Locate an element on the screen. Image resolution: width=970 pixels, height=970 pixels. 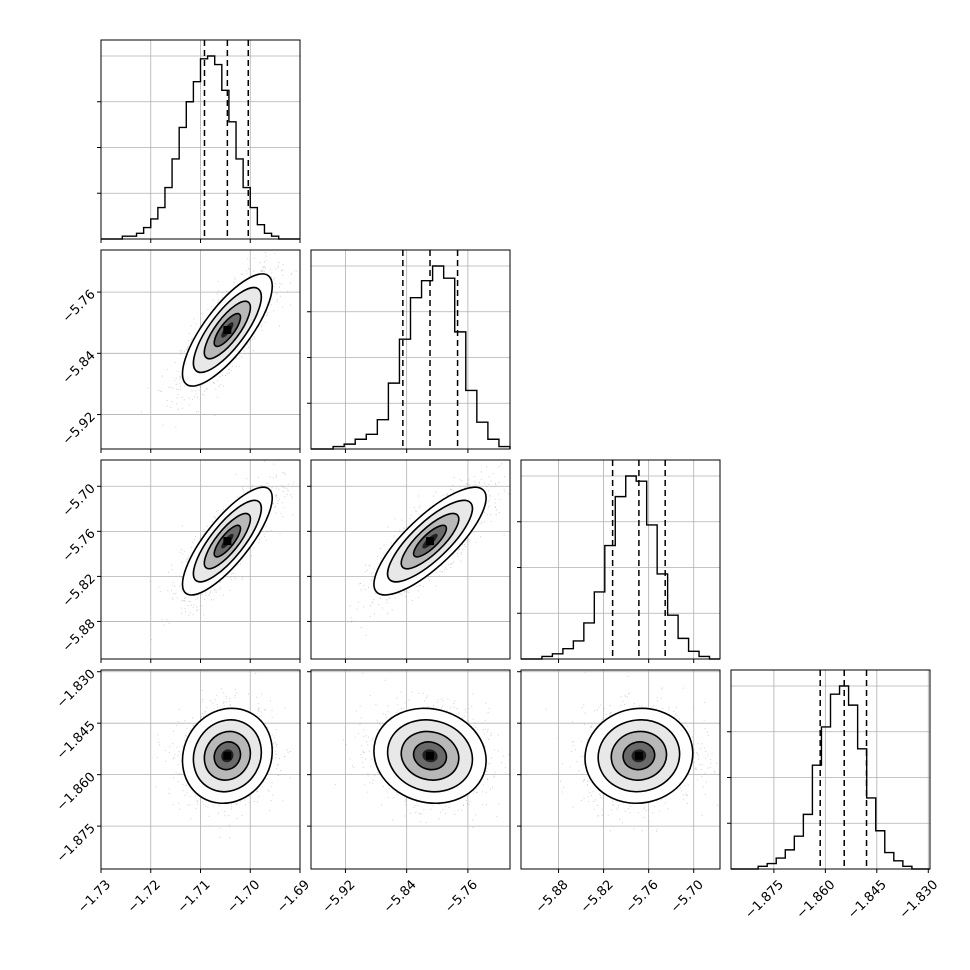
x-tick-label-3-2: −1.845 is located at coordinates (867, 899).